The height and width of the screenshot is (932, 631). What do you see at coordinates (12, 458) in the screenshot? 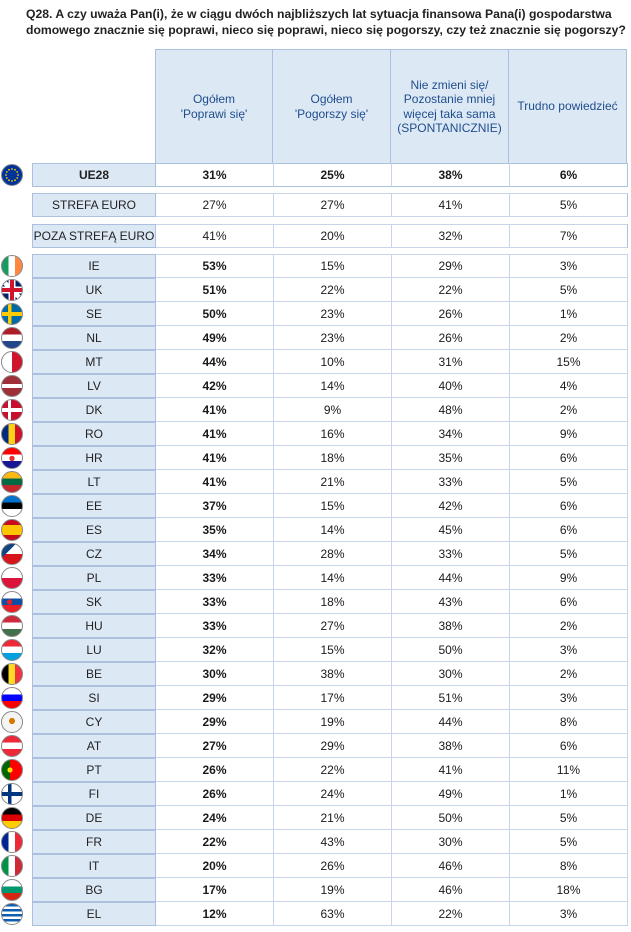
I see `hr-flag` at bounding box center [12, 458].